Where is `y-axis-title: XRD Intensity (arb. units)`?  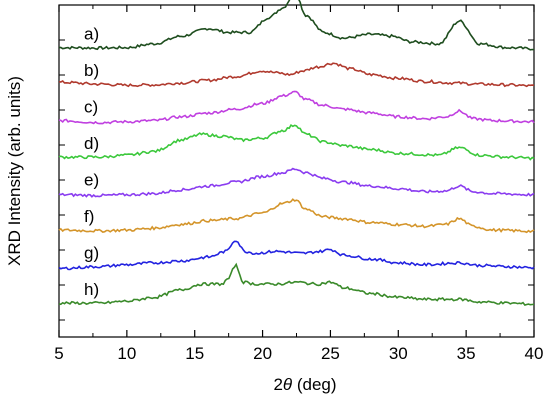 y-axis-title: XRD Intensity (arb. units) is located at coordinates (14, 171).